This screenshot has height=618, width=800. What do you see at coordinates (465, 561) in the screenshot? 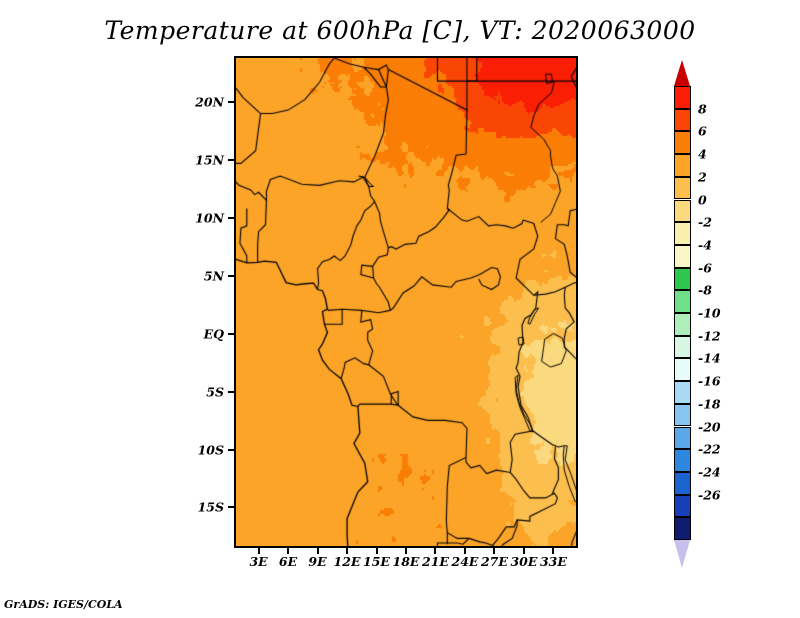
I see `x-axis-label: 24E` at bounding box center [465, 561].